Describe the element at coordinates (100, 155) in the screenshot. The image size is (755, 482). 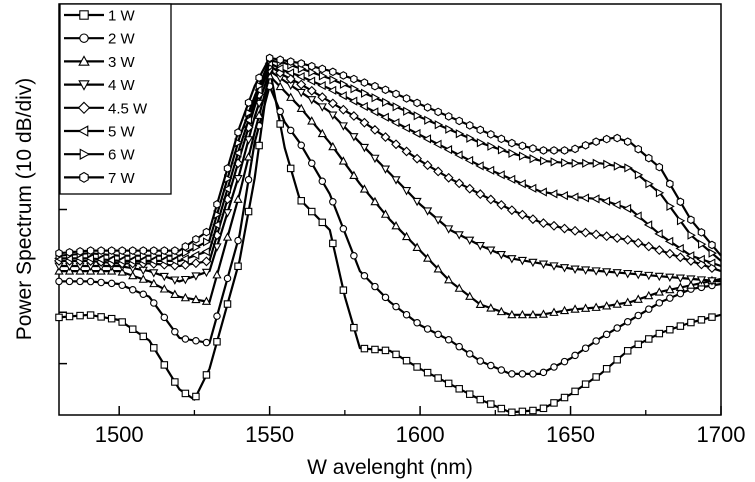
I see `legend-item: 6 W` at that location.